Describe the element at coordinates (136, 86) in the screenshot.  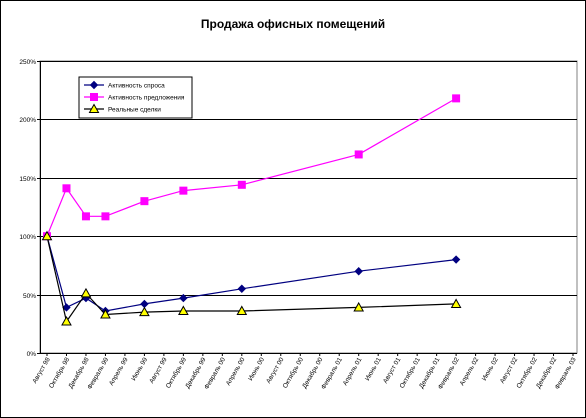
I see `legend-label: Активность спроса` at that location.